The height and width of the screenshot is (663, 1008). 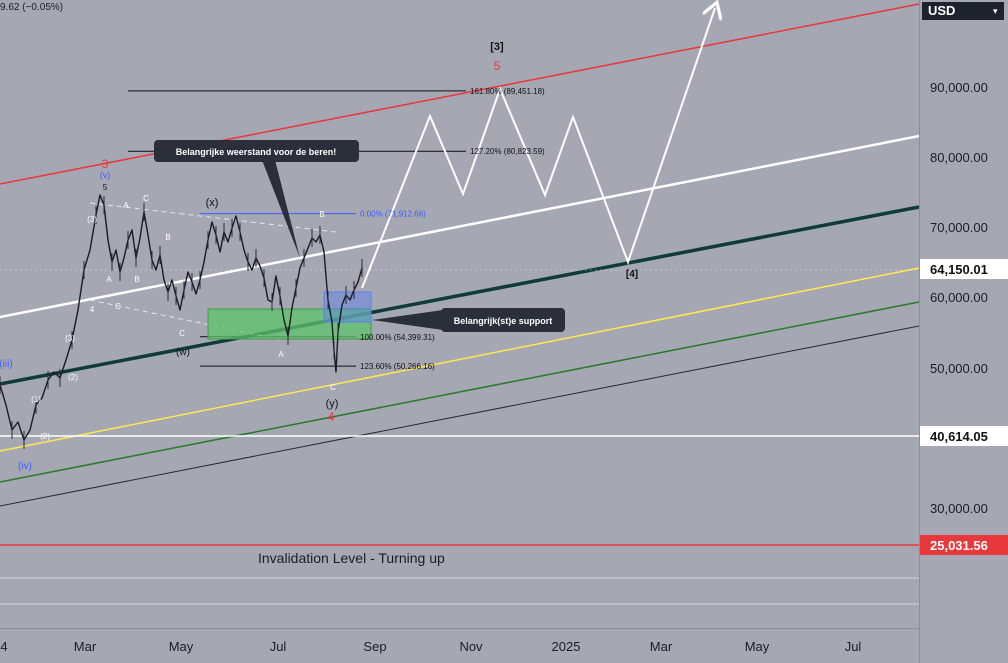 I want to click on wave-label-y: (y), so click(x=332, y=404).